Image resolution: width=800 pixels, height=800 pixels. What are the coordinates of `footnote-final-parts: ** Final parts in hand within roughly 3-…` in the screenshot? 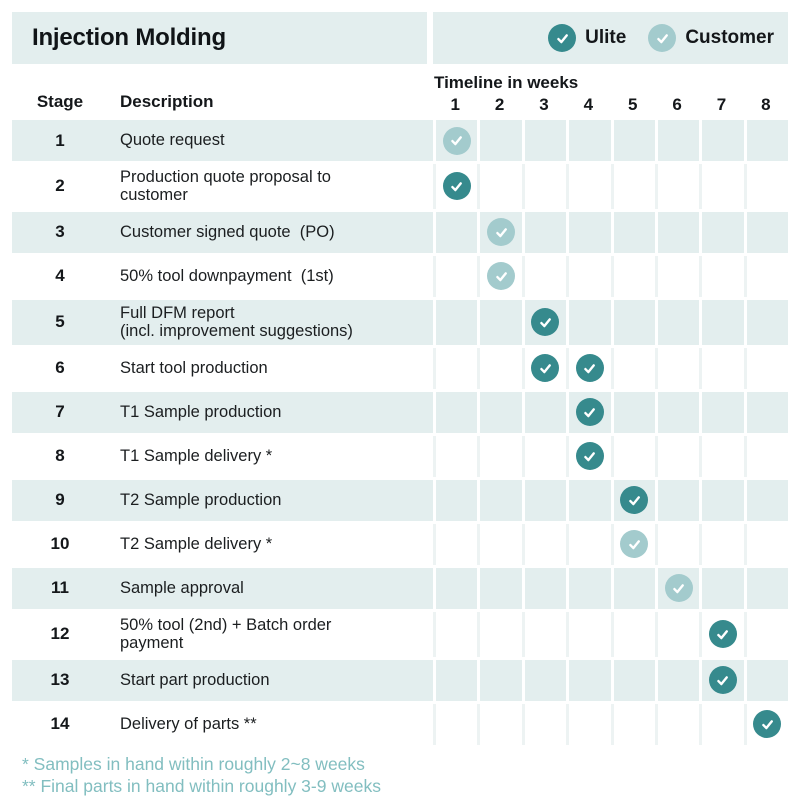 It's located at (201, 785).